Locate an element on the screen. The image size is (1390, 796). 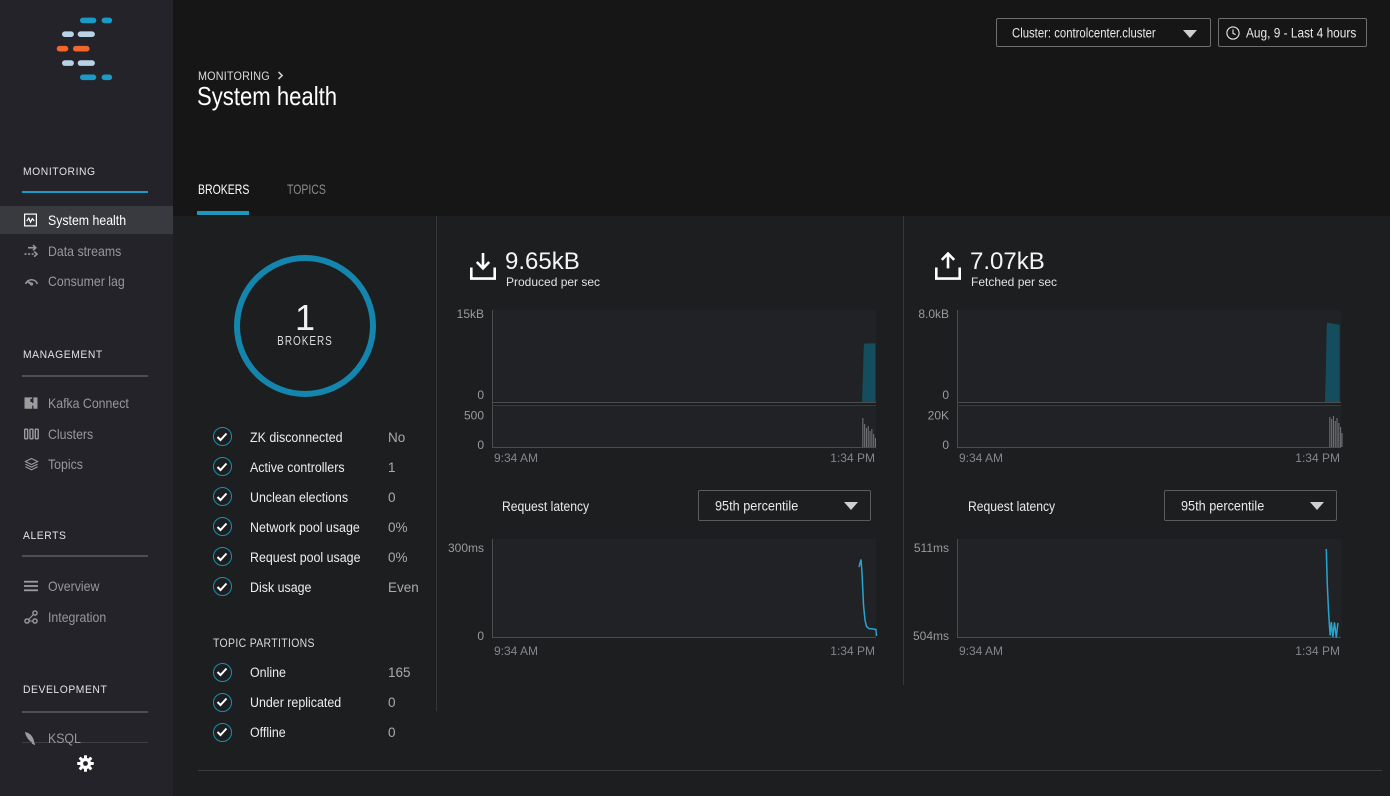
svg-text: 8.0kB is located at coordinates (933, 314).